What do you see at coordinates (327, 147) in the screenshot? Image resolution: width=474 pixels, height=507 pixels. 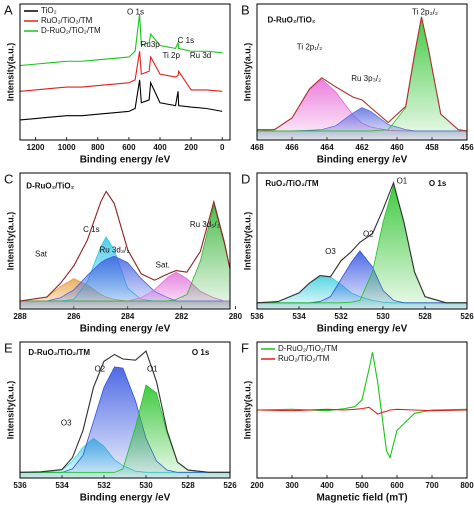 I see `x-tick-label: 464` at bounding box center [327, 147].